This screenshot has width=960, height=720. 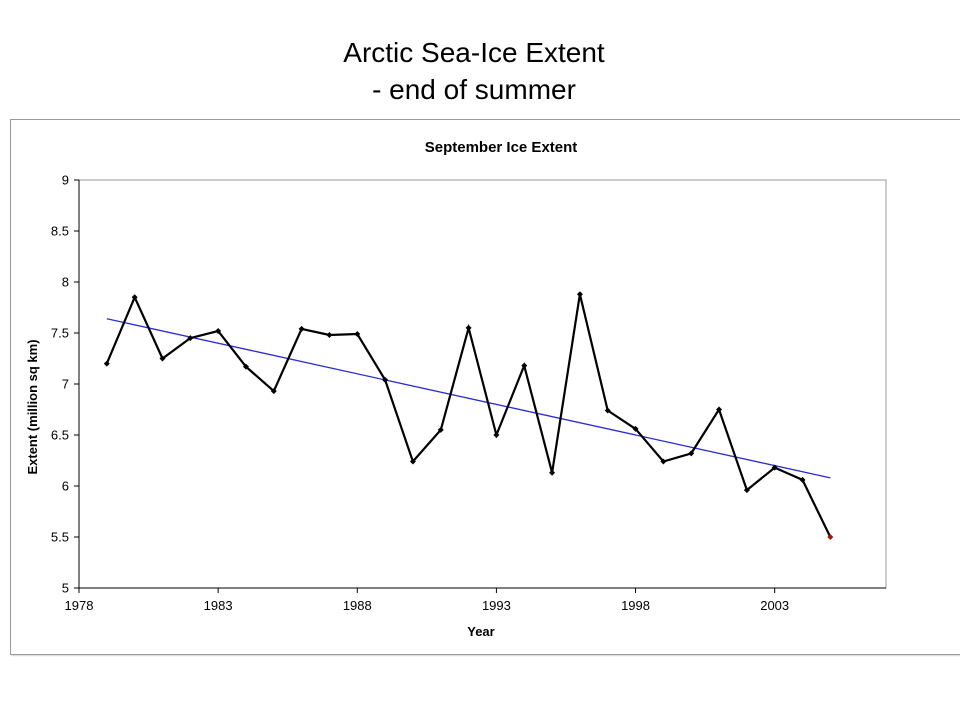 I want to click on y-tick-label: 8.5, so click(x=60, y=231).